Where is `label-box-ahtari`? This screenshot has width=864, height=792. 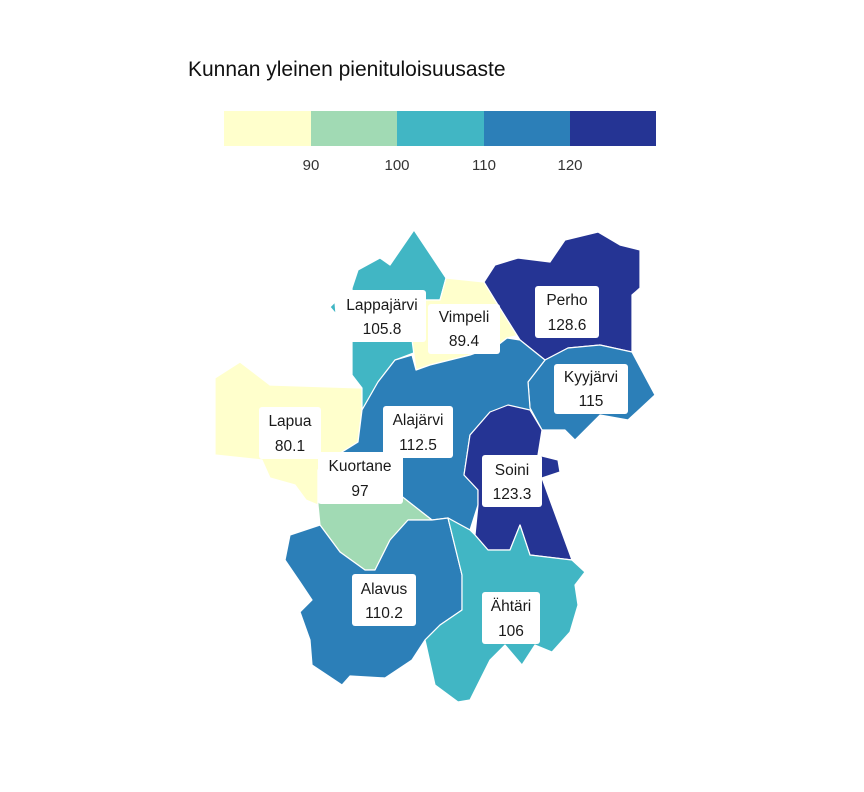
label-box-ahtari is located at coordinates (511, 618).